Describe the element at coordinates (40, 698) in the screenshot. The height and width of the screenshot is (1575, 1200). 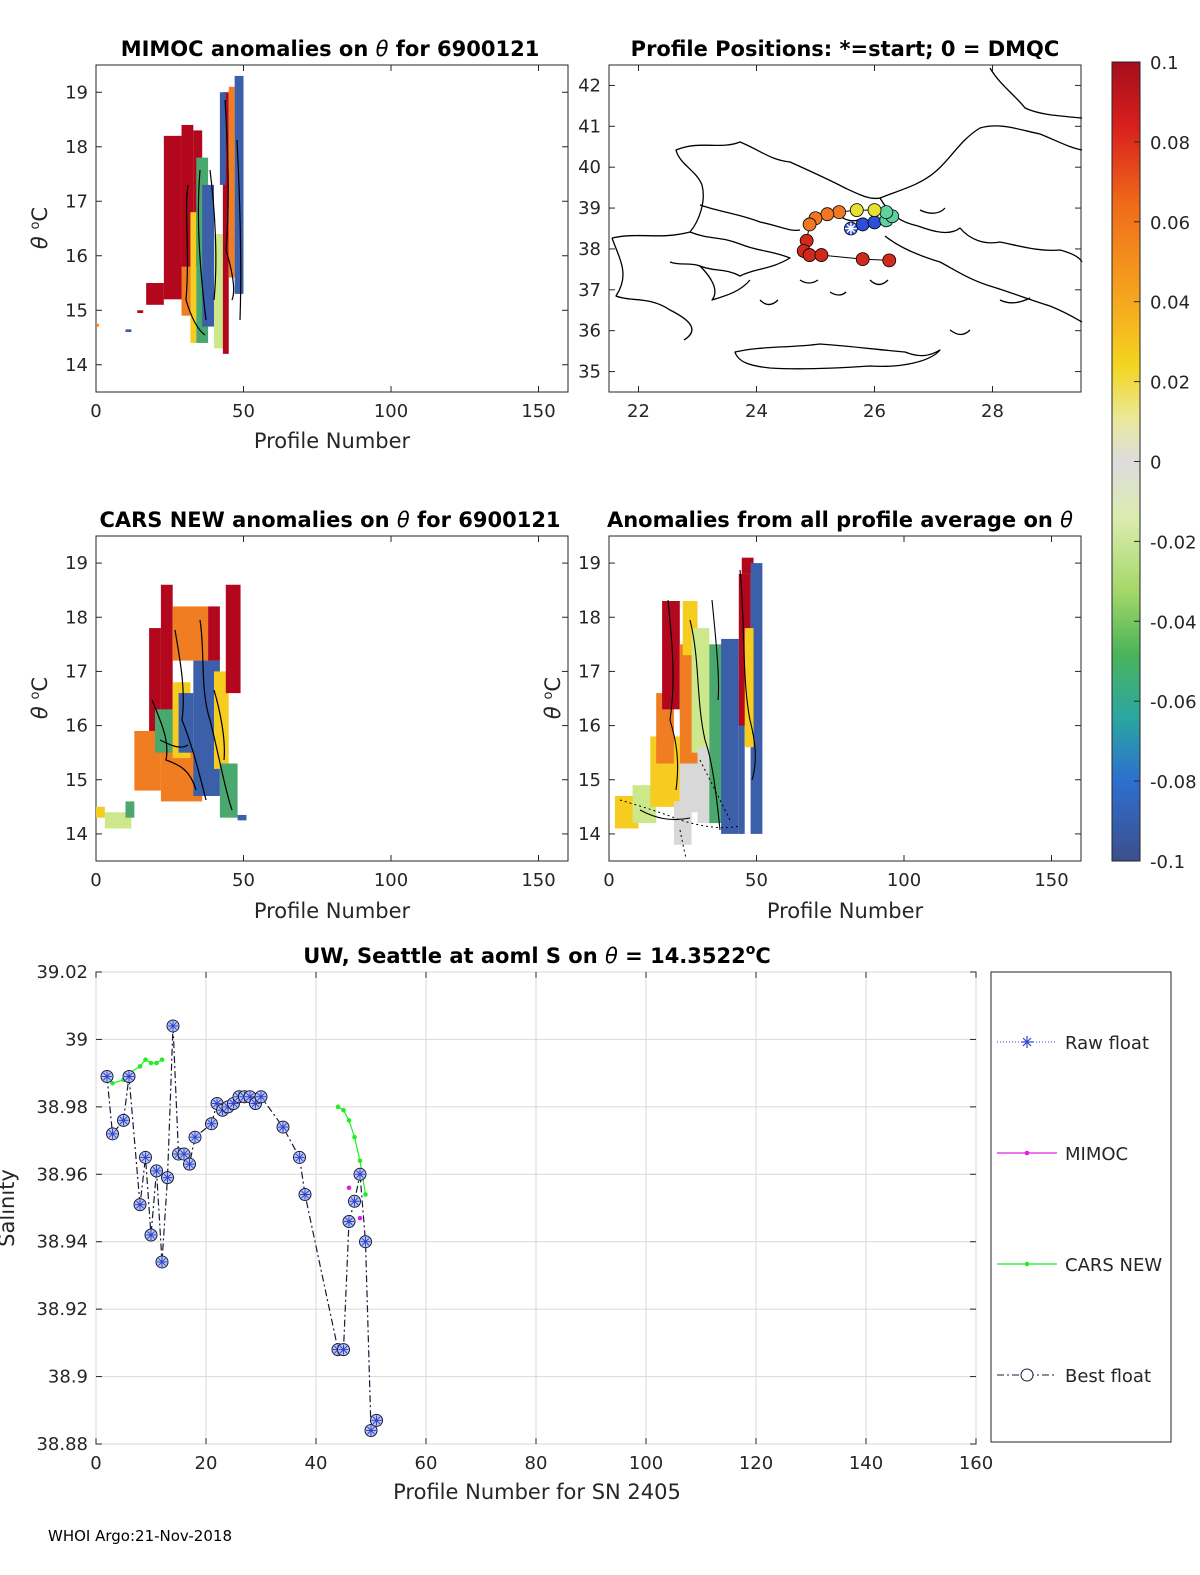
I see `cars-ylabel: θ oC` at that location.